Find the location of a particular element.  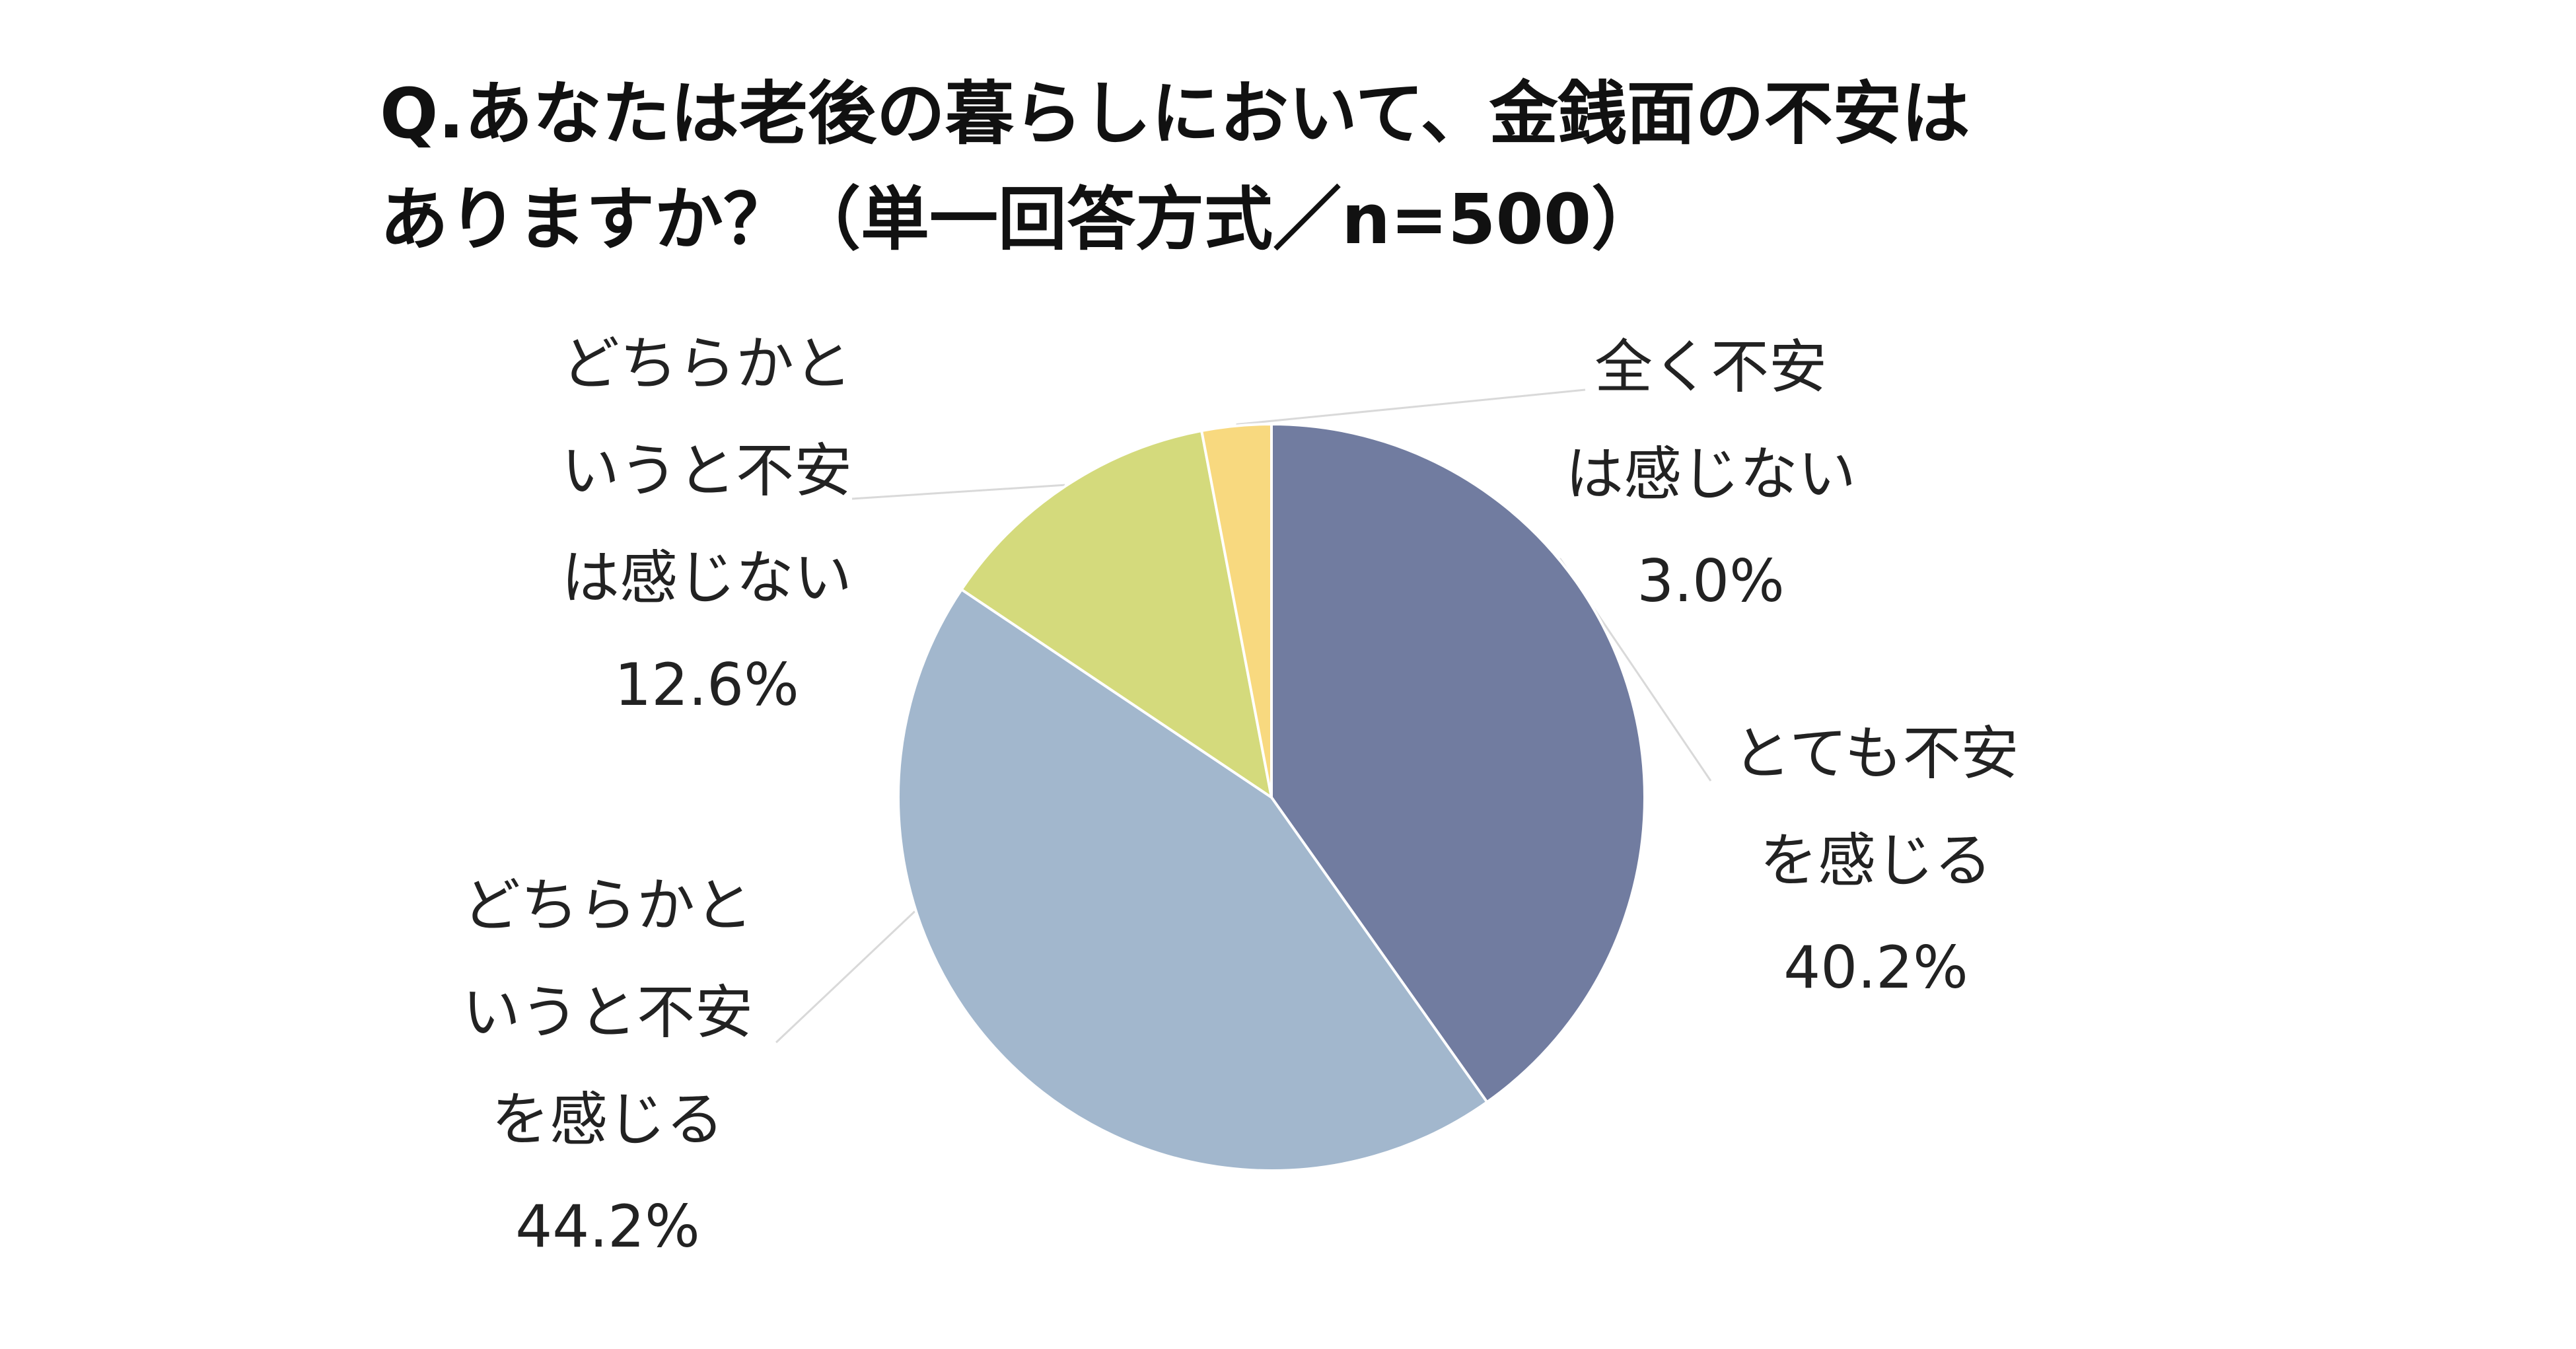

slice-very-anxious is located at coordinates (1458, 763).